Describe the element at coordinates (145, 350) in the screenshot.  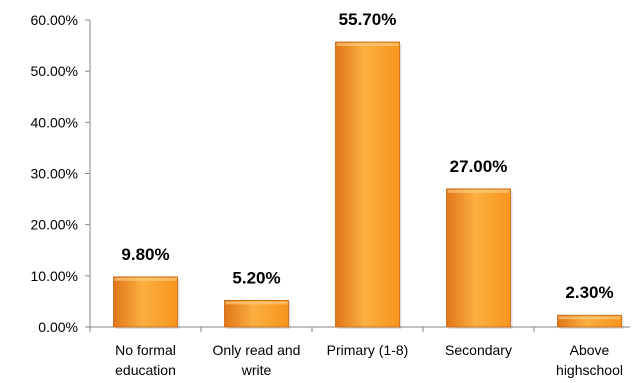
I see `category-label-line: No formal` at that location.